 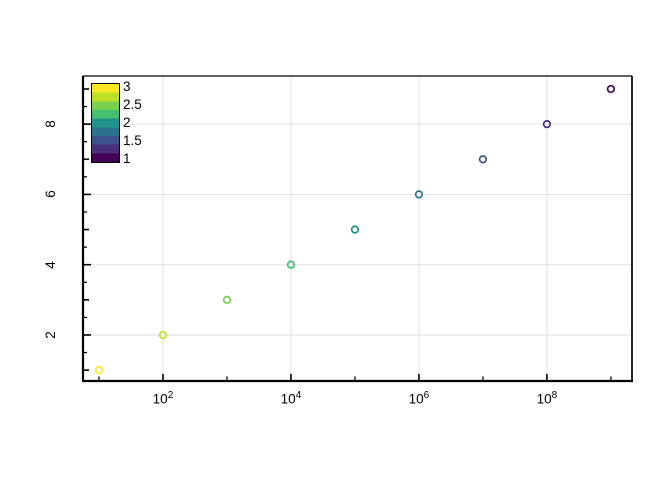 What do you see at coordinates (105, 123) in the screenshot?
I see `colorbar-legend` at bounding box center [105, 123].